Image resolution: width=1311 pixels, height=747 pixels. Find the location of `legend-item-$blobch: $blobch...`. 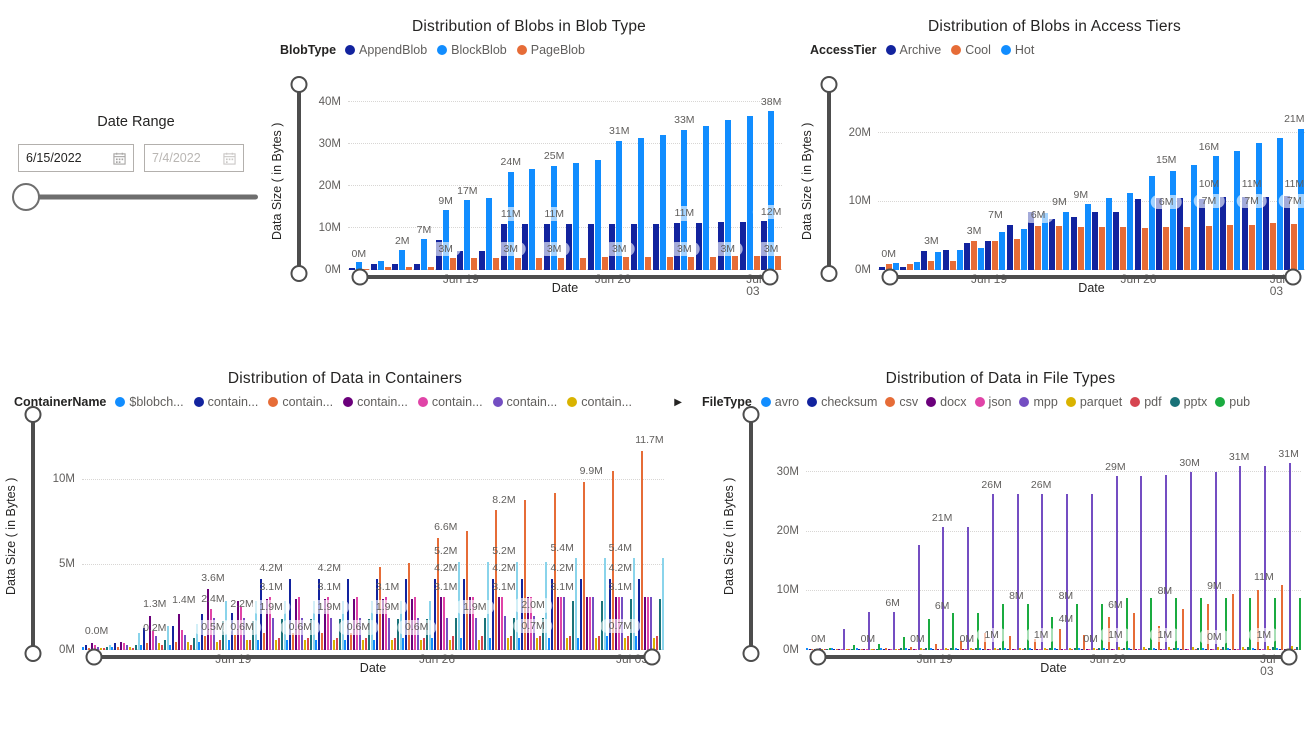

legend-item-$blobch: $blobch... is located at coordinates (149, 402).